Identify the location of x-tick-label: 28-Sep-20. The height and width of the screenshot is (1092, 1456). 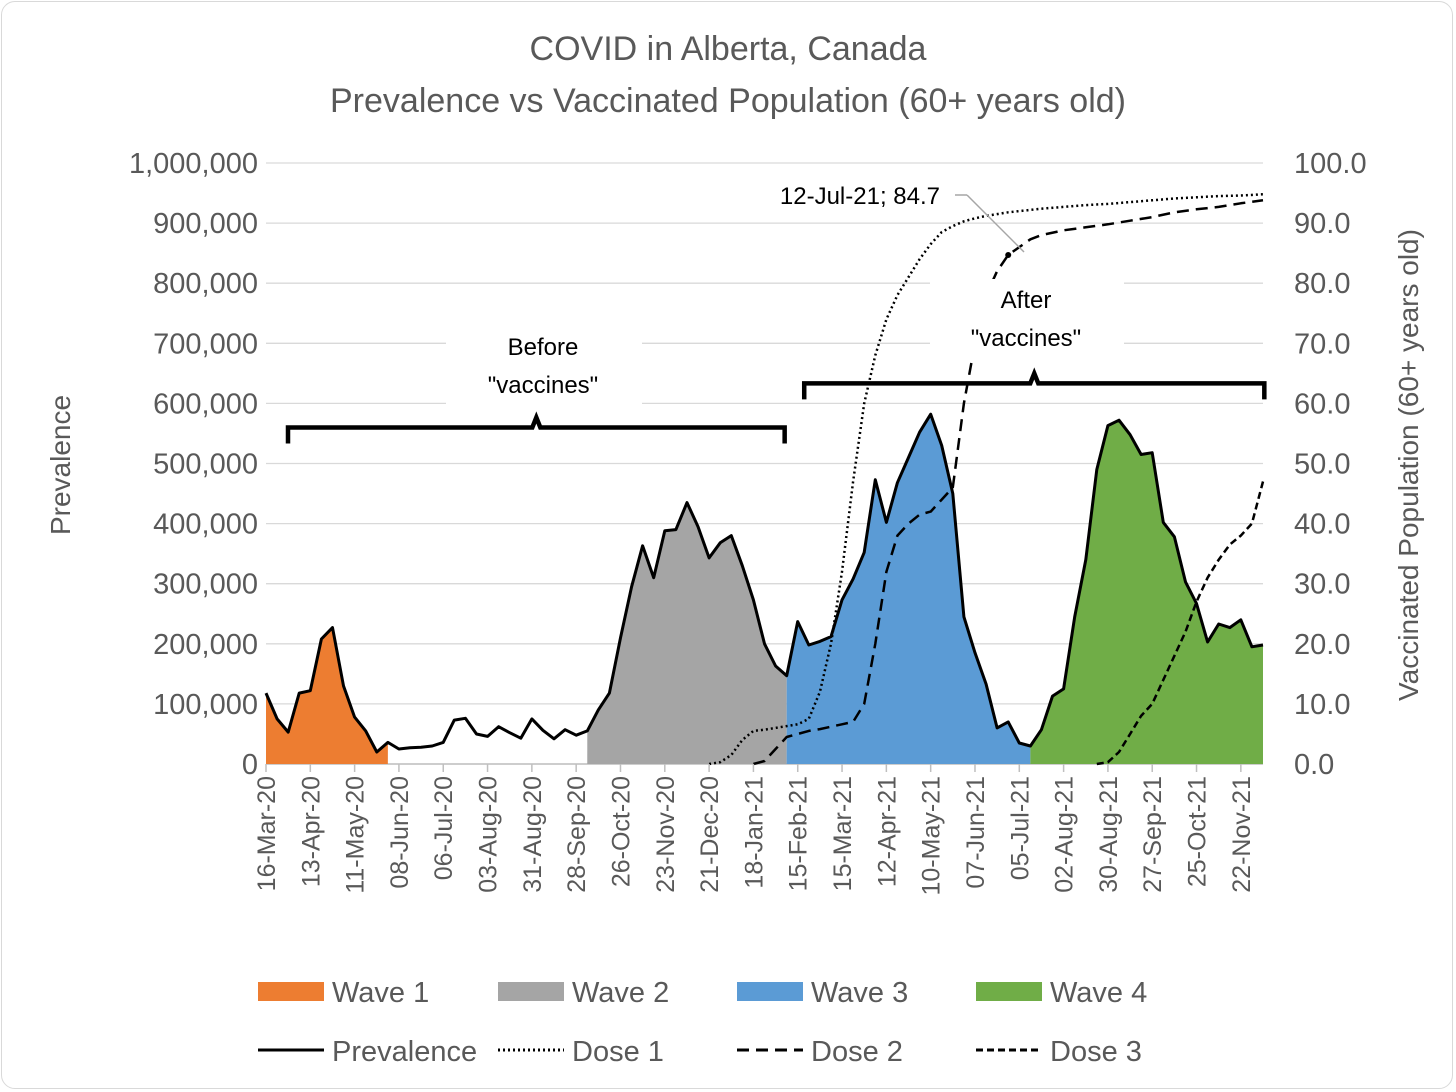
(577, 834).